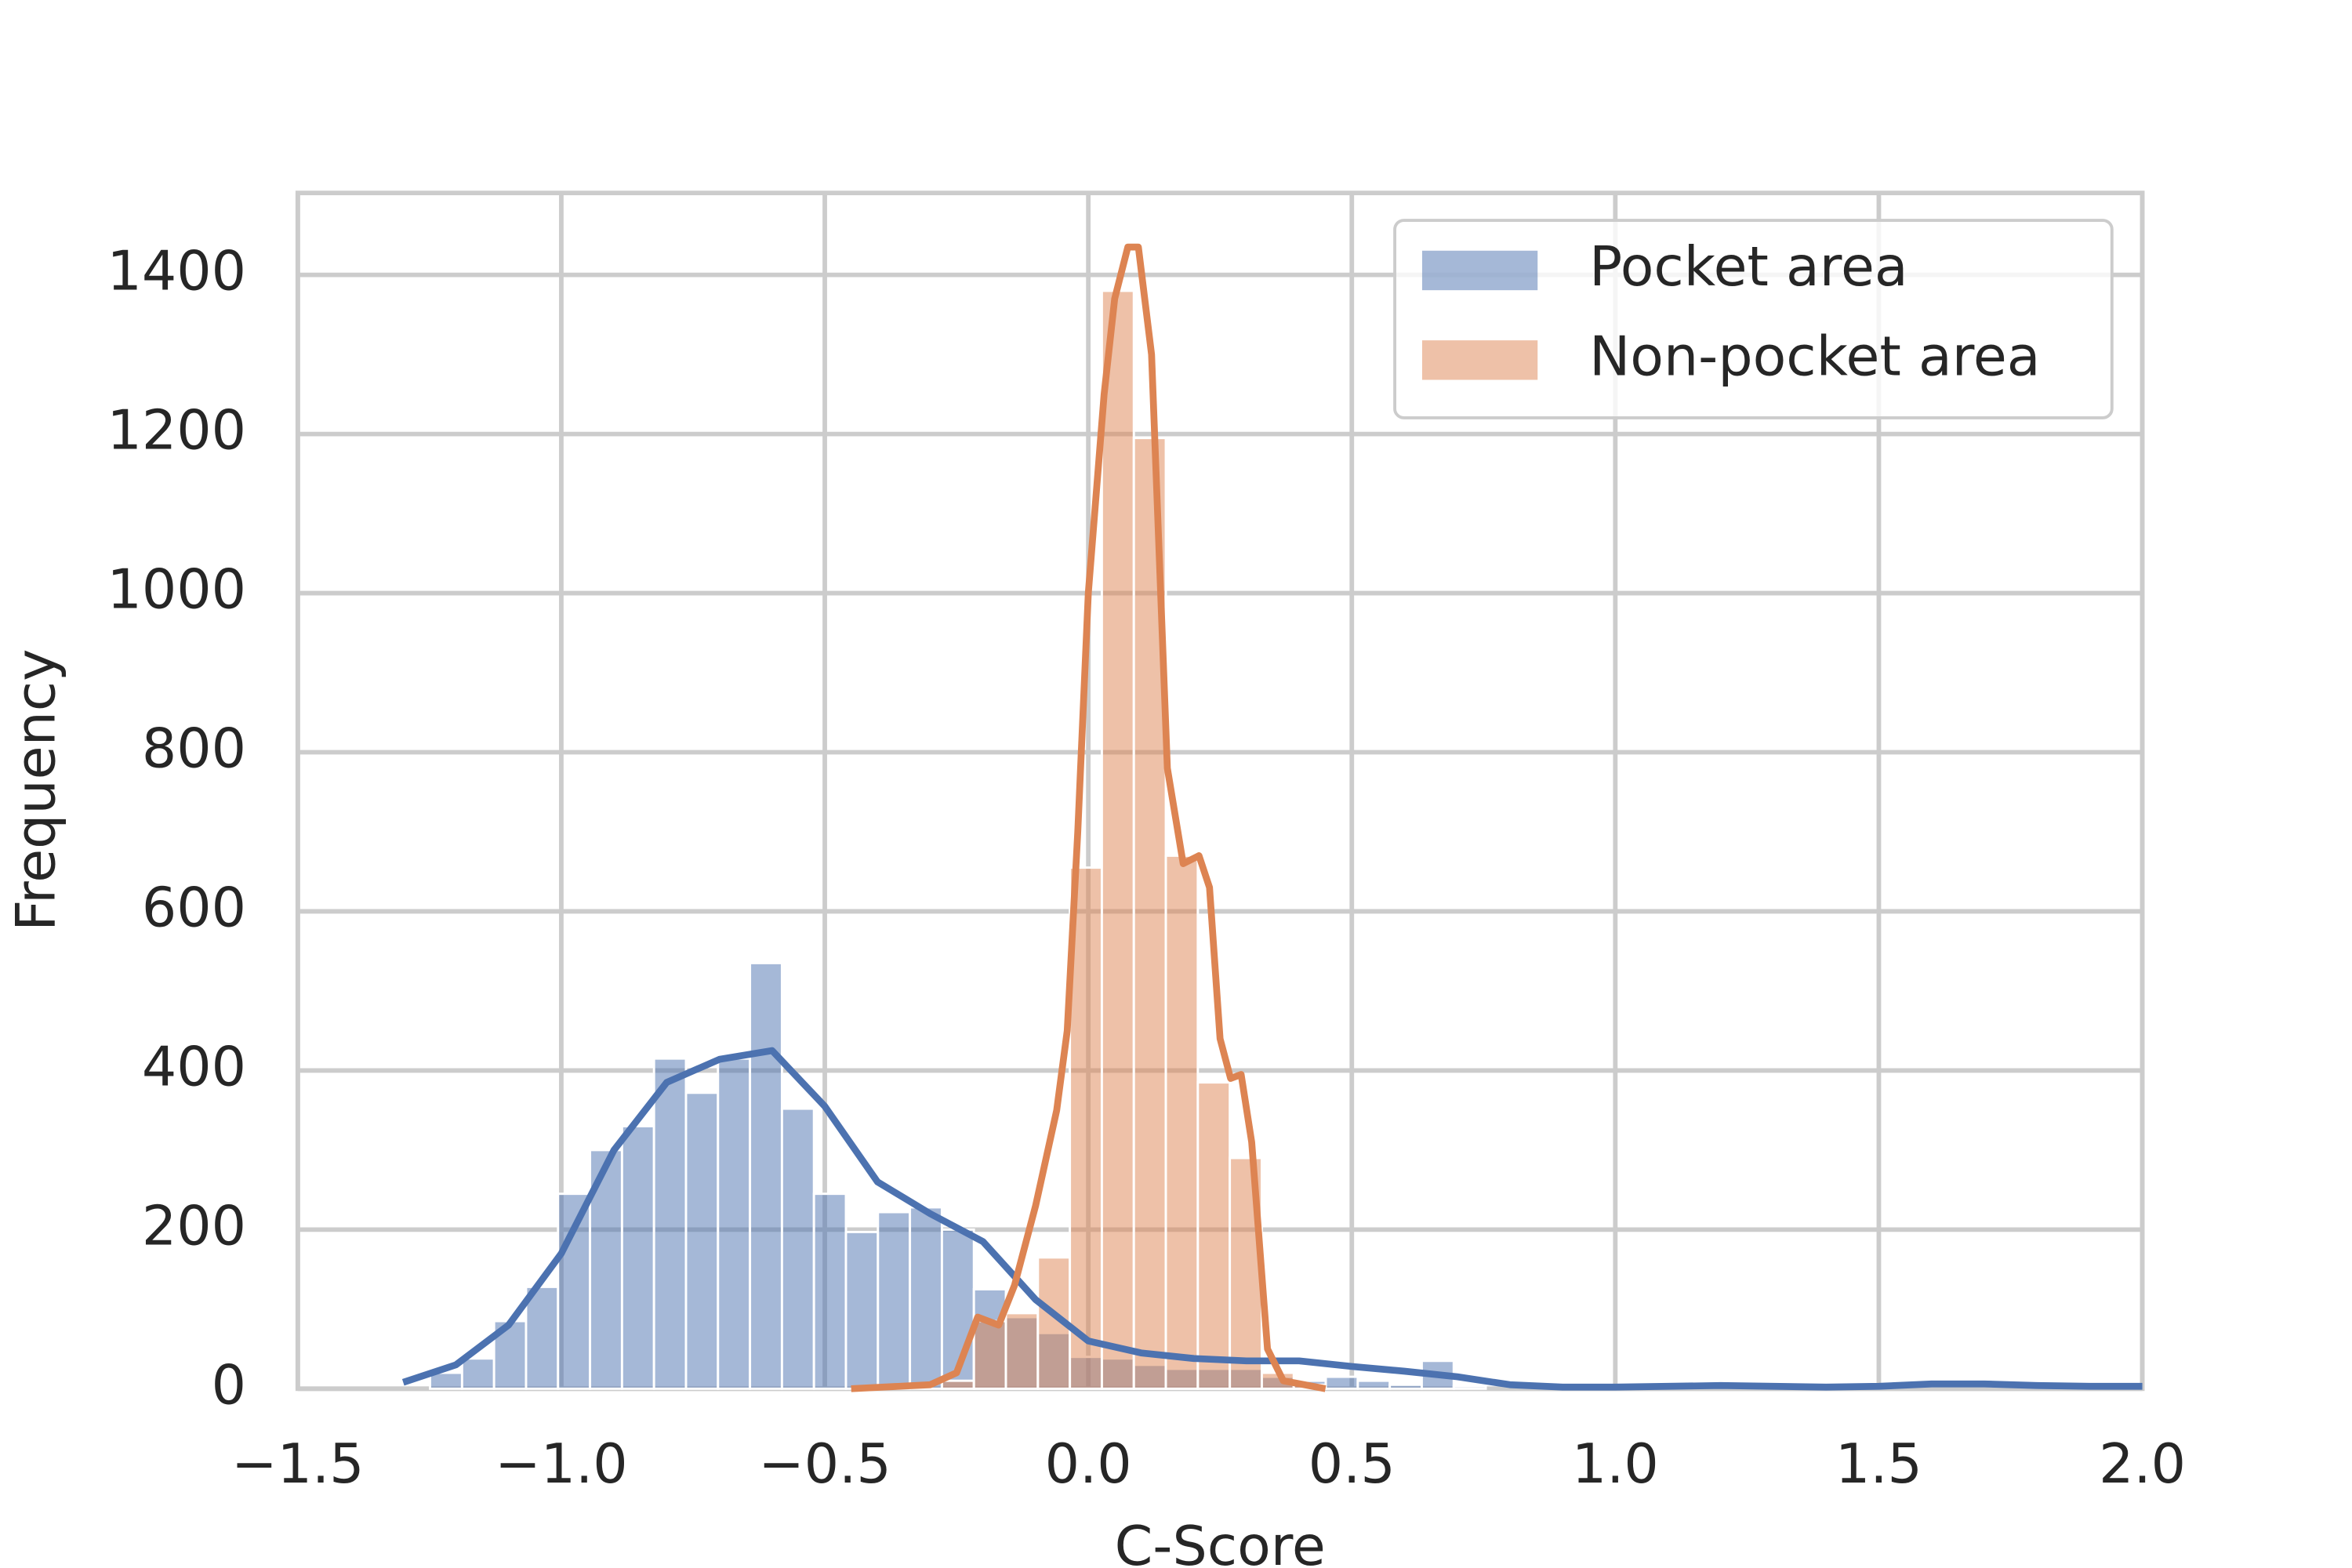 The width and height of the screenshot is (2352, 1568). Describe the element at coordinates (1814, 356) in the screenshot. I see `legend-label: Non-pocket area` at that location.